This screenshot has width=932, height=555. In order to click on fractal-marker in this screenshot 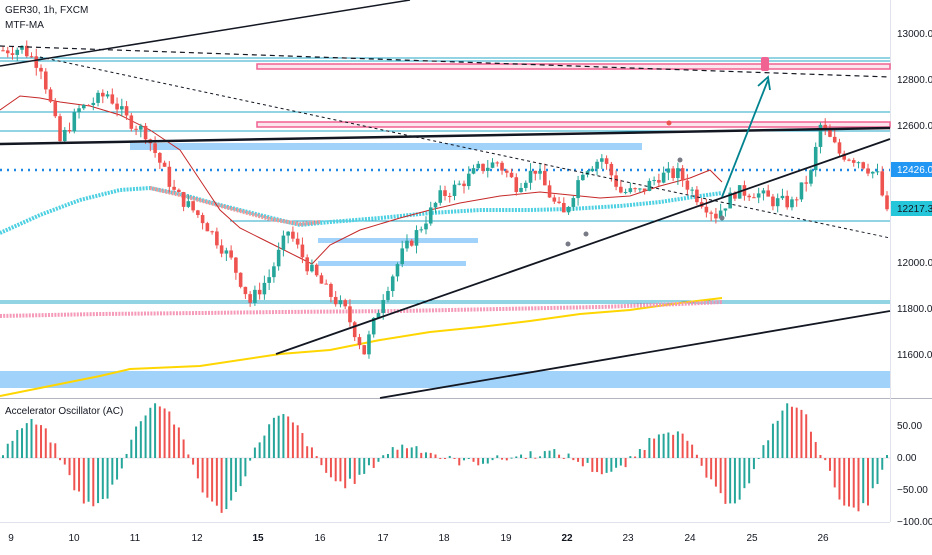, I will do `click(586, 234)`.